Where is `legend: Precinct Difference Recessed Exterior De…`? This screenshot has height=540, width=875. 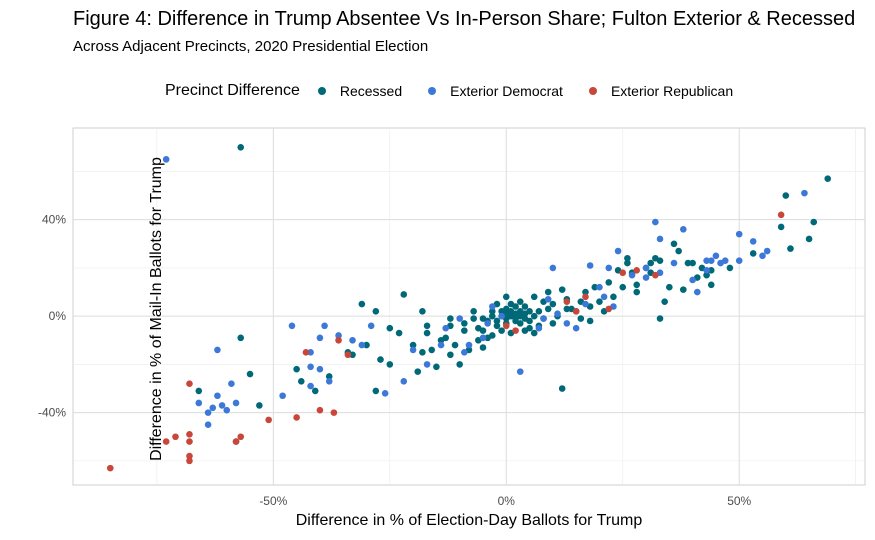
legend: Precinct Difference Recessed Exterior De… is located at coordinates (462, 91).